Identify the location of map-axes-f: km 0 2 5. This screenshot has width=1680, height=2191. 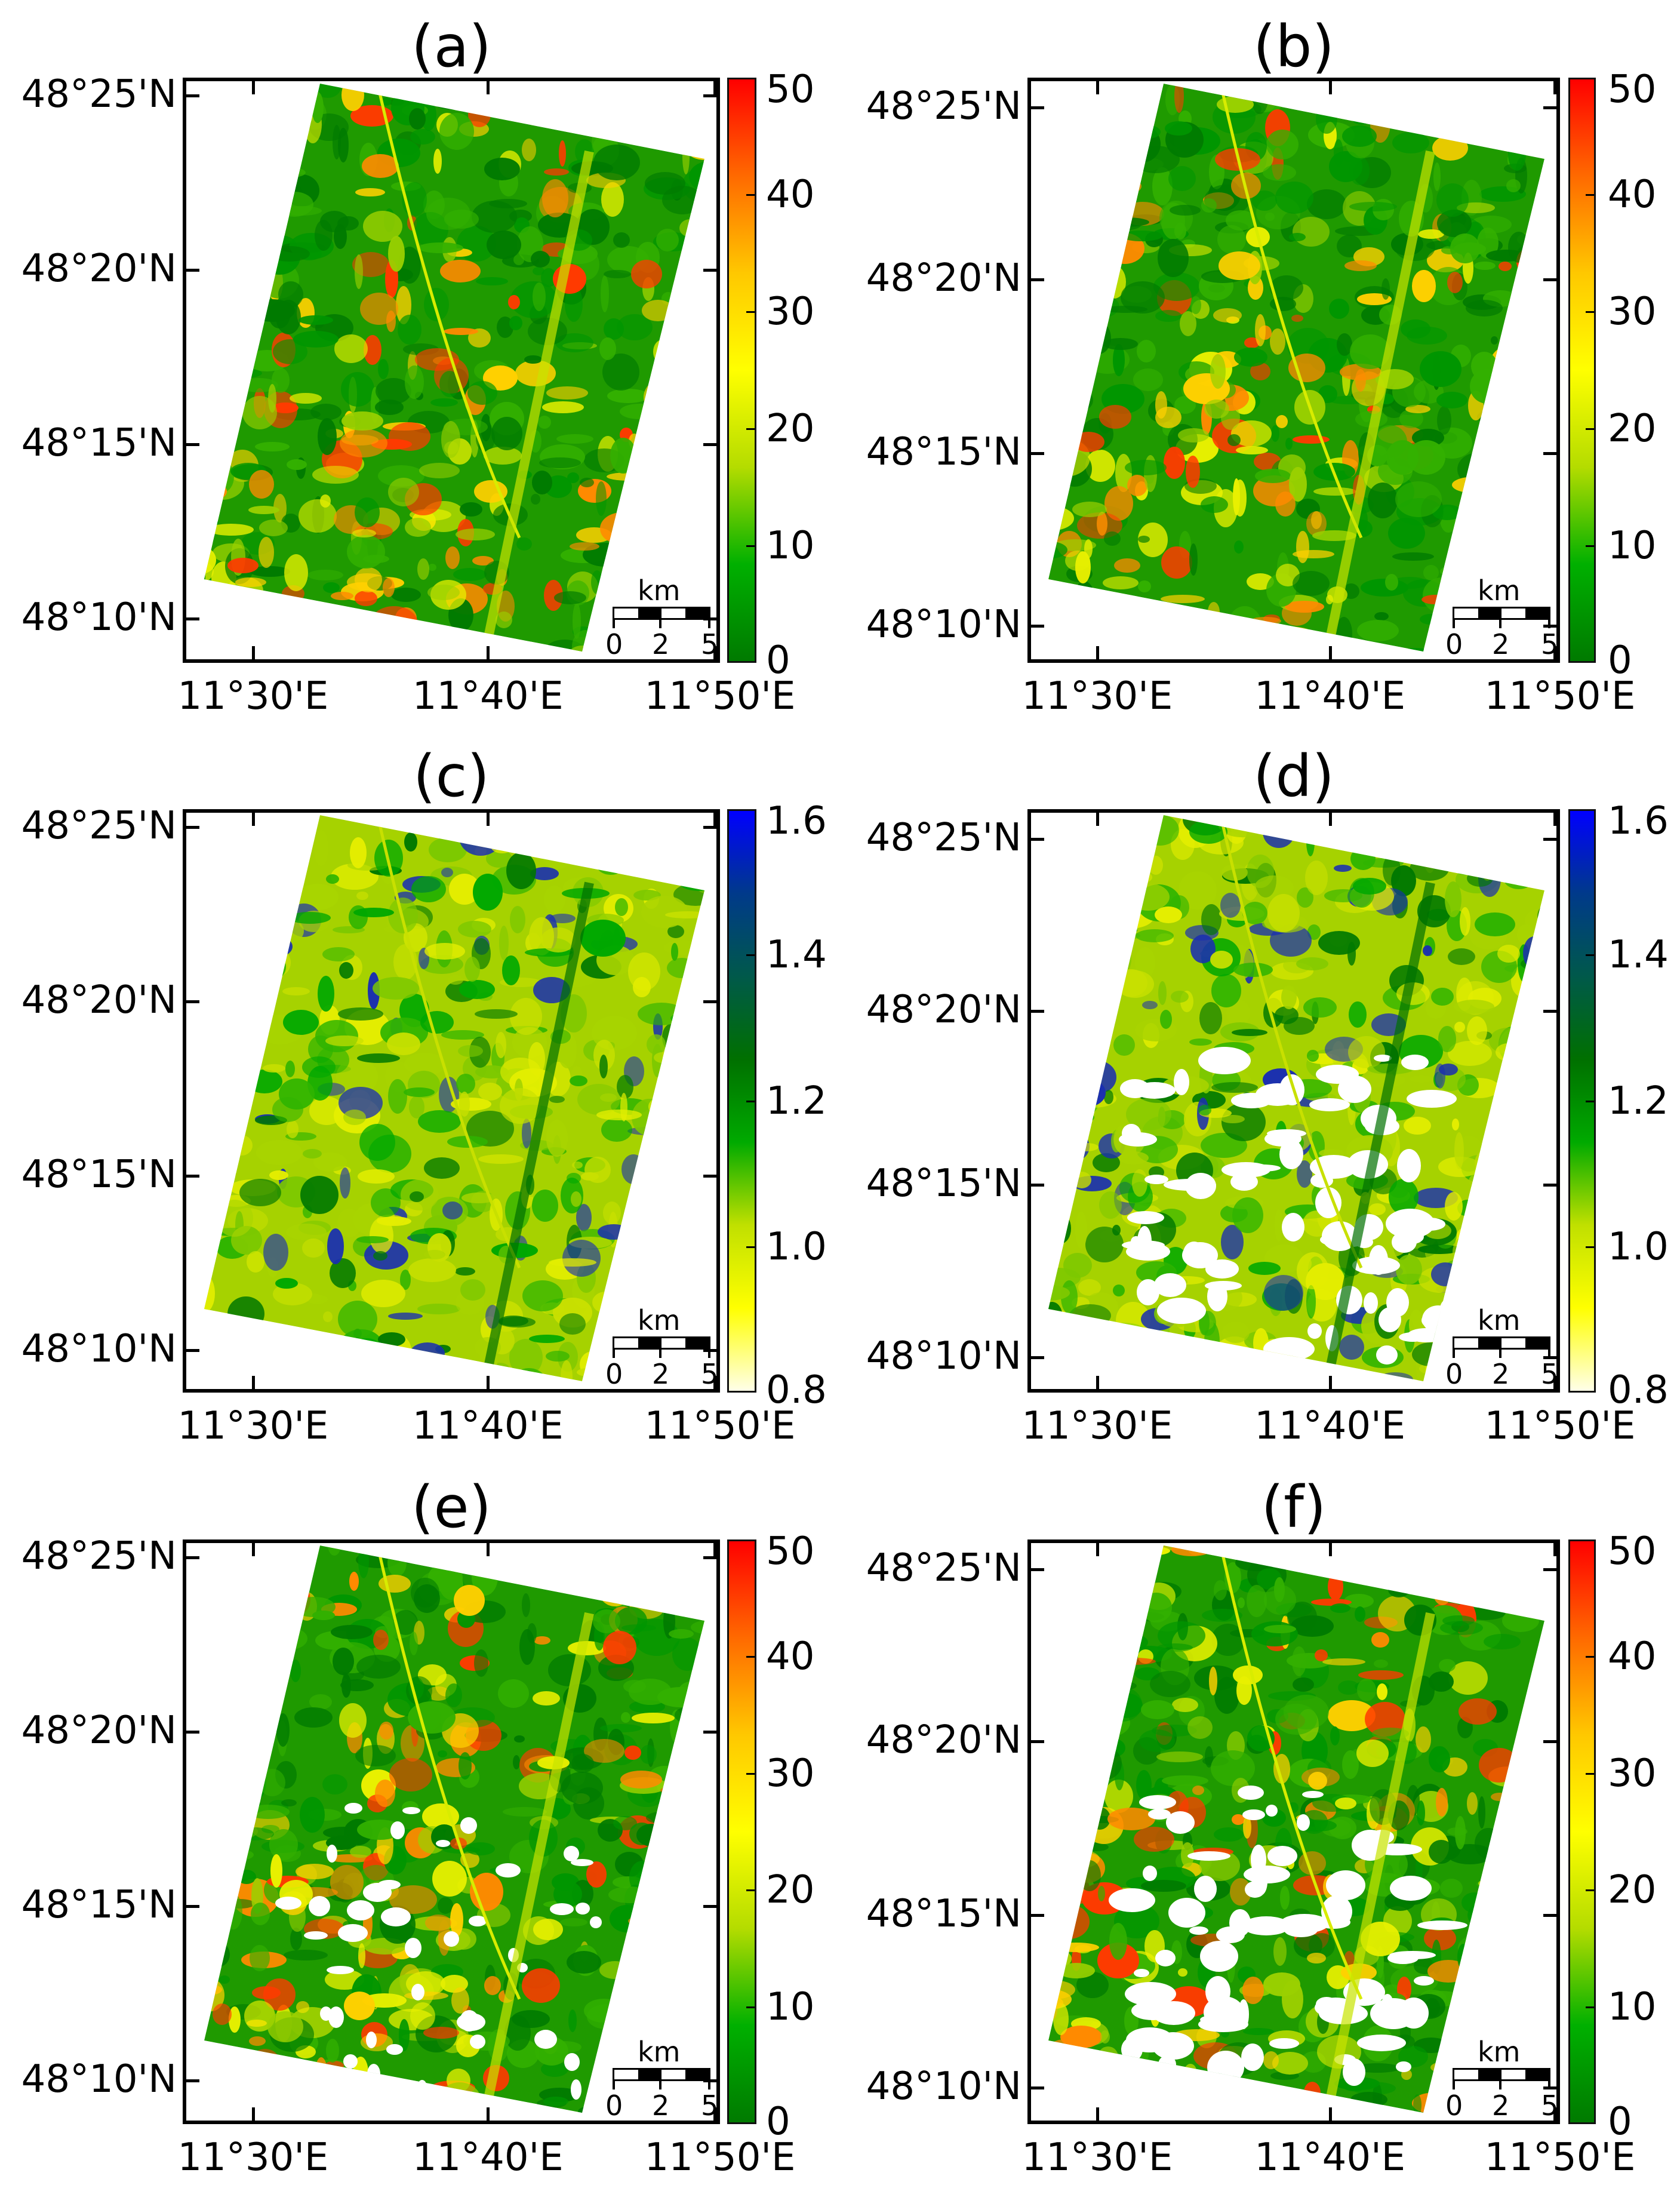
(1293, 1831).